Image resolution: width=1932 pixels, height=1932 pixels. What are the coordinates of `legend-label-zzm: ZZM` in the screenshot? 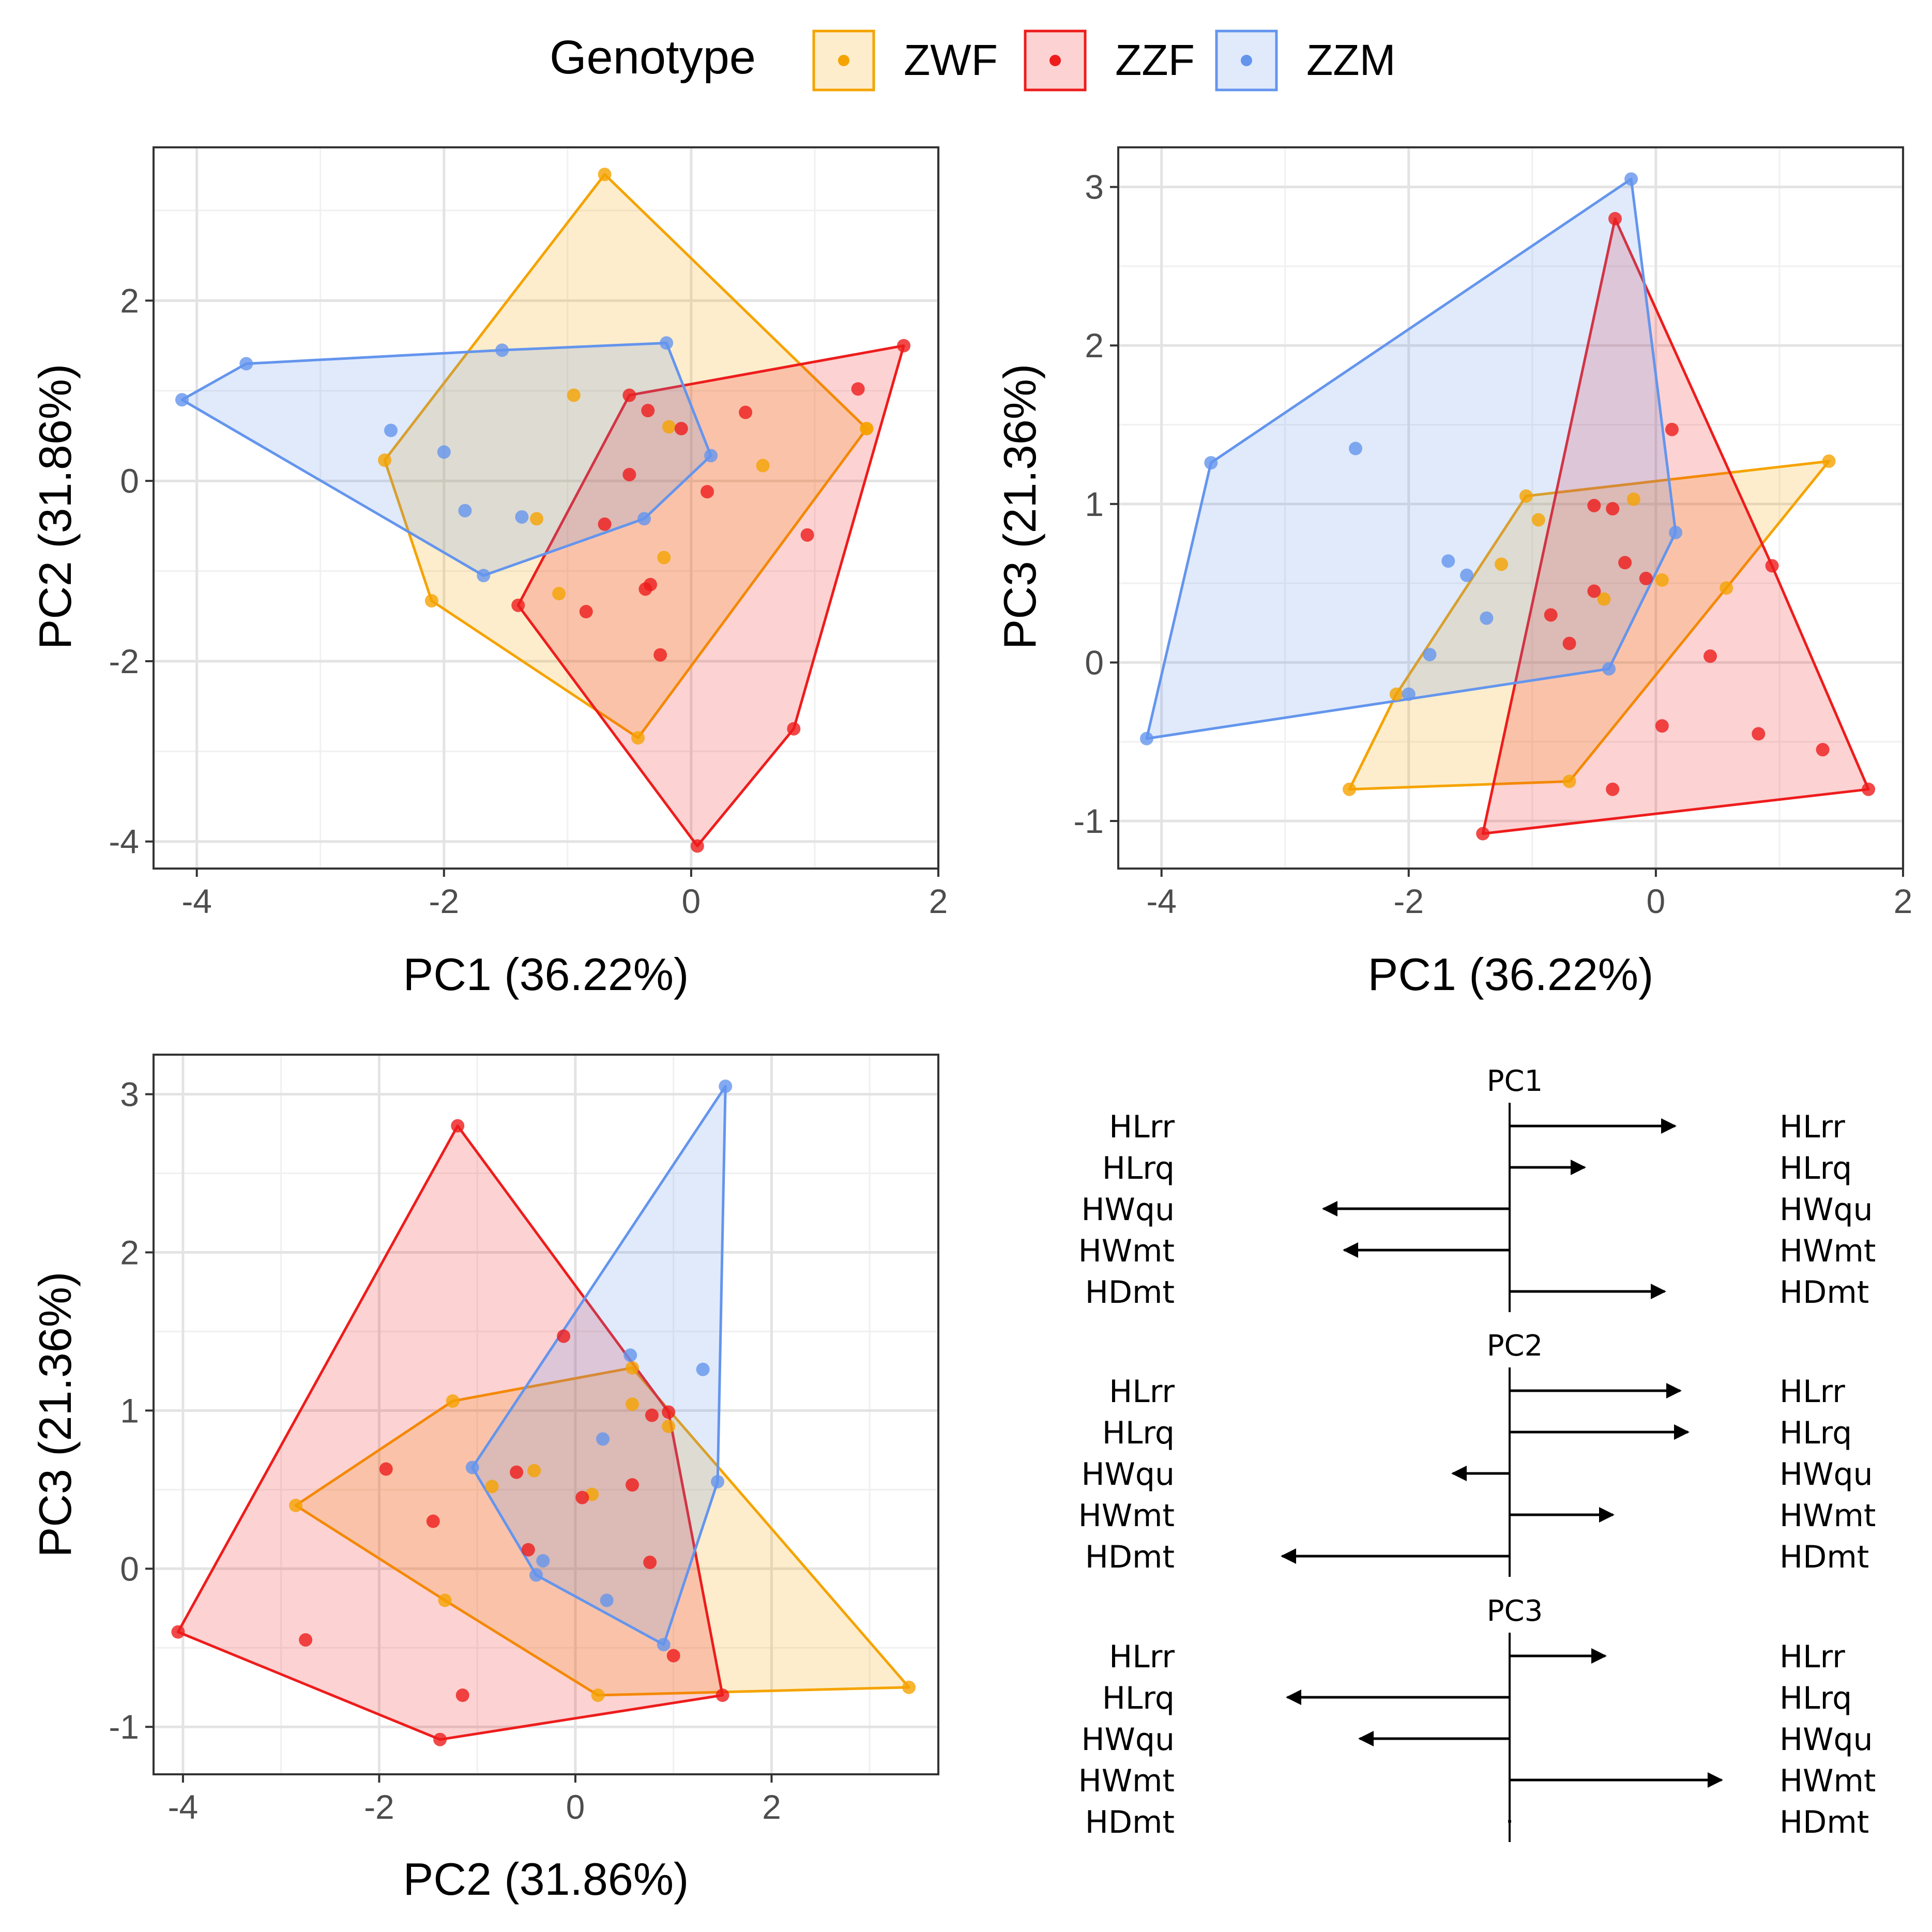 It's located at (1351, 60).